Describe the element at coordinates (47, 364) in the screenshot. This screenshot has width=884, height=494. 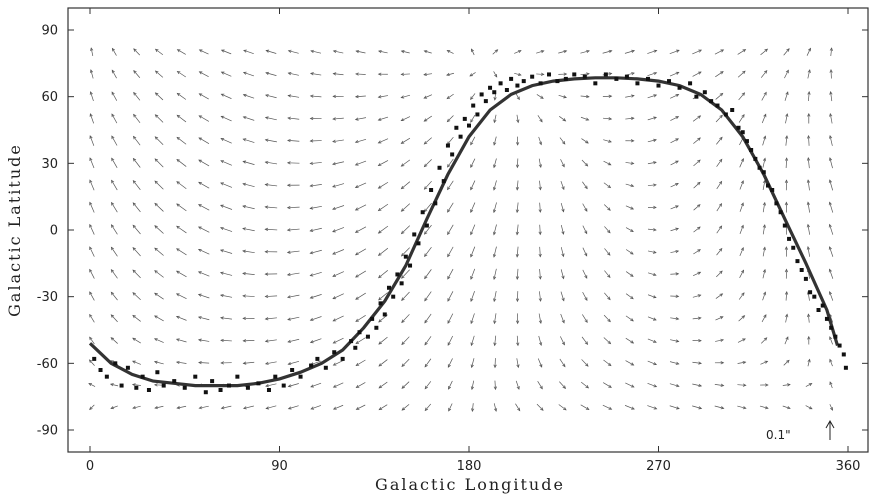
I see `y-tick-label: -60` at that location.